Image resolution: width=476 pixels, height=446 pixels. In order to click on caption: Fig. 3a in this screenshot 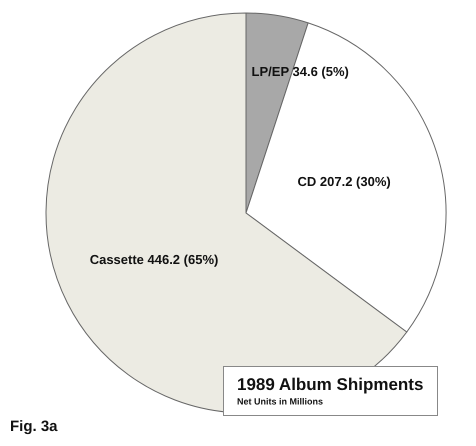, I will do `click(34, 426)`.